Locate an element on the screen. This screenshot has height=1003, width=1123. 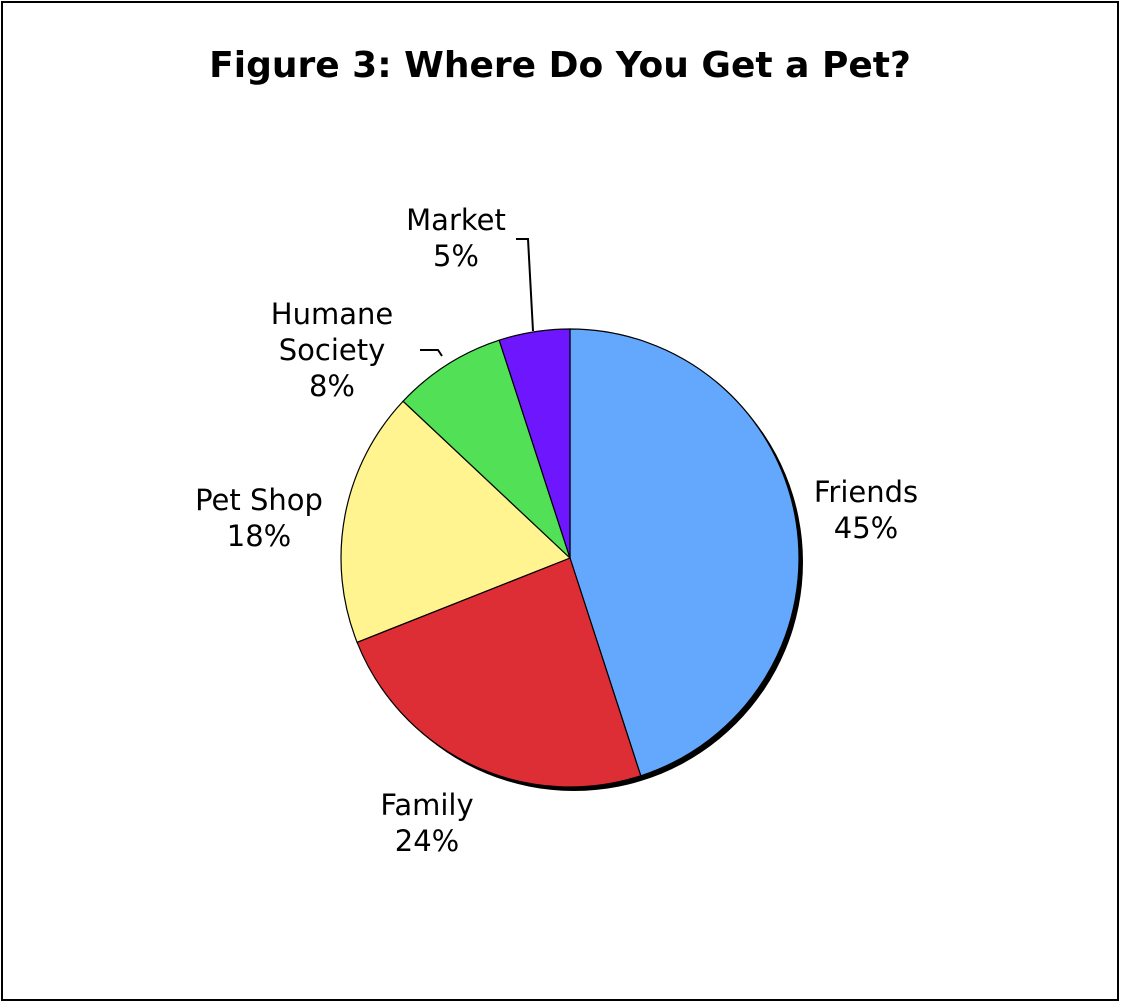
pie-slice-family is located at coordinates (499, 672).